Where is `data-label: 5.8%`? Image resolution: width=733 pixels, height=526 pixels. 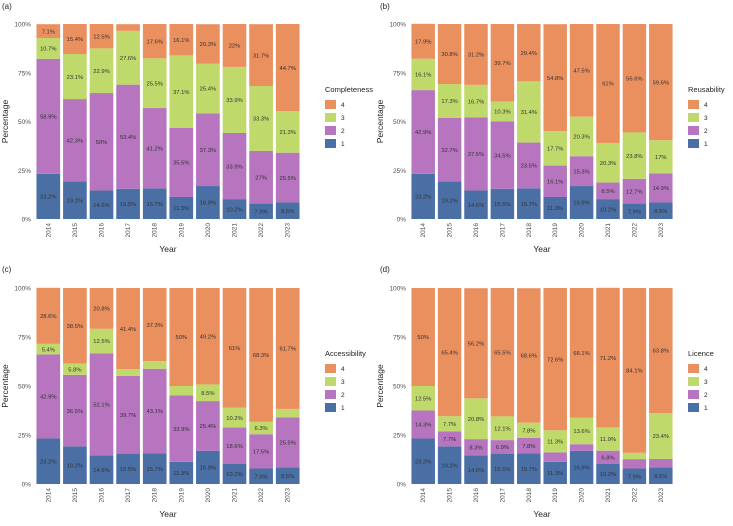
data-label: 5.8% is located at coordinates (74, 370).